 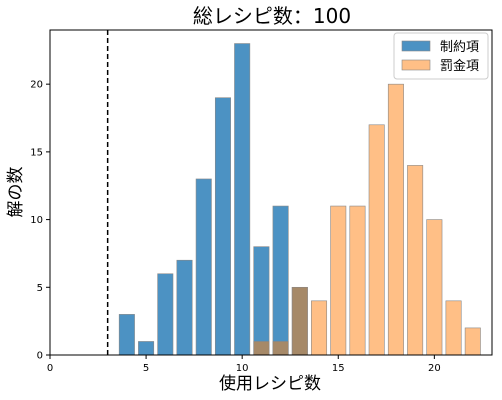 I want to click on y-axis-label: 解の数, so click(x=16, y=192).